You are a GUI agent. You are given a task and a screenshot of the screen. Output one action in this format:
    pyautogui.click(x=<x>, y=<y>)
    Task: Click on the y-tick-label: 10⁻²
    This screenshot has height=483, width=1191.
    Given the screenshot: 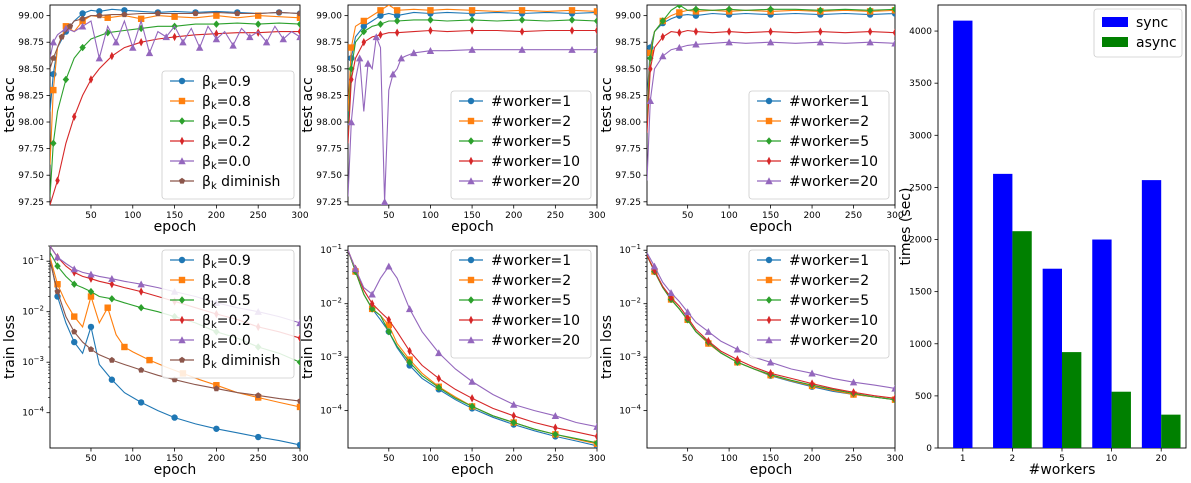 What is the action you would take?
    pyautogui.click(x=630, y=303)
    